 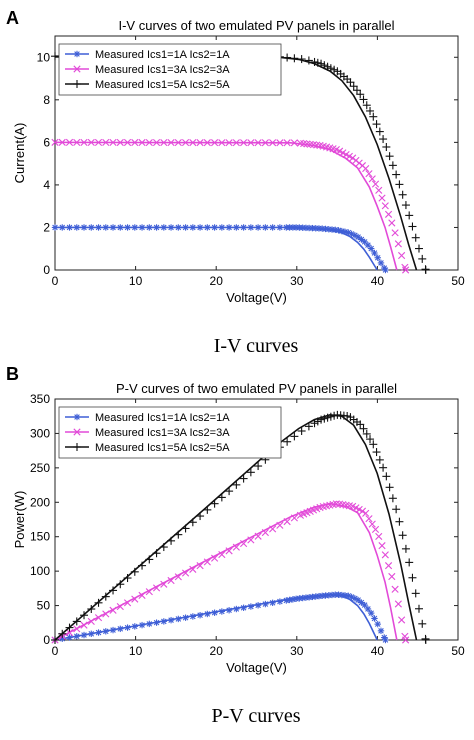 What do you see at coordinates (77, 84) in the screenshot?
I see `legend-marker` at bounding box center [77, 84].